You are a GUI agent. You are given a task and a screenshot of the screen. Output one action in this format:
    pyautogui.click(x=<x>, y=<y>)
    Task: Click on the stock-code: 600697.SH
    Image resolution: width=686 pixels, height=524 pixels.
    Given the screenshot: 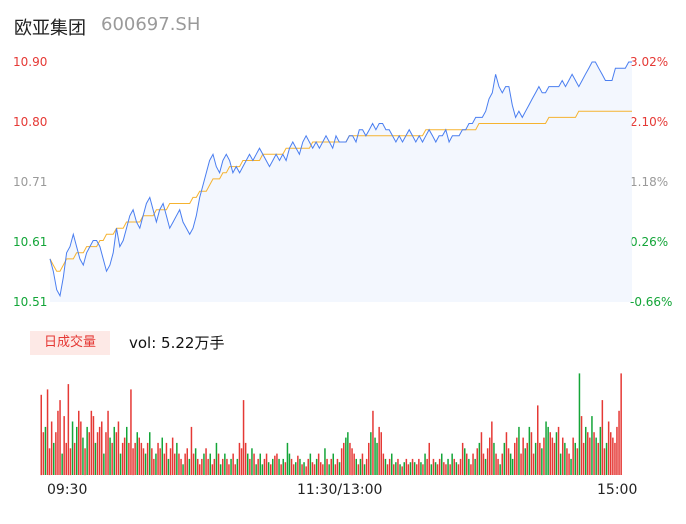 What is the action you would take?
    pyautogui.click(x=151, y=24)
    